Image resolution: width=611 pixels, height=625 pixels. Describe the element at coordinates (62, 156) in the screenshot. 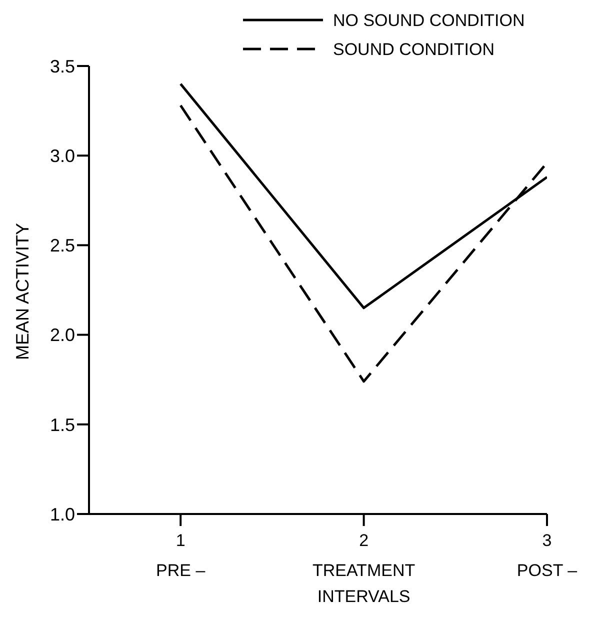

I see `y-tick-label: 3.0` at that location.